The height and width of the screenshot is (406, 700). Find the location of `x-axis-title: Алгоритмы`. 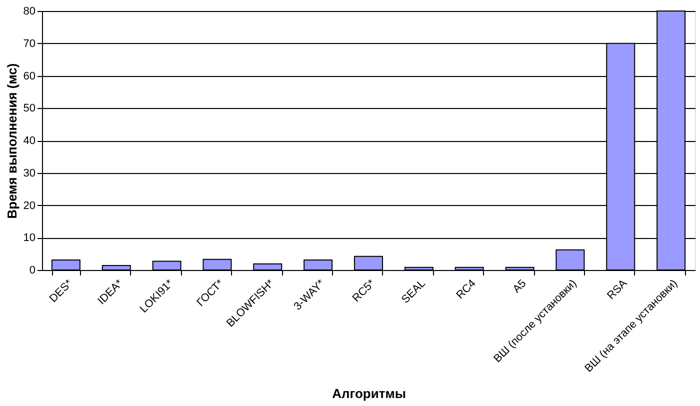

x-axis-title: Алгоритмы is located at coordinates (369, 394).